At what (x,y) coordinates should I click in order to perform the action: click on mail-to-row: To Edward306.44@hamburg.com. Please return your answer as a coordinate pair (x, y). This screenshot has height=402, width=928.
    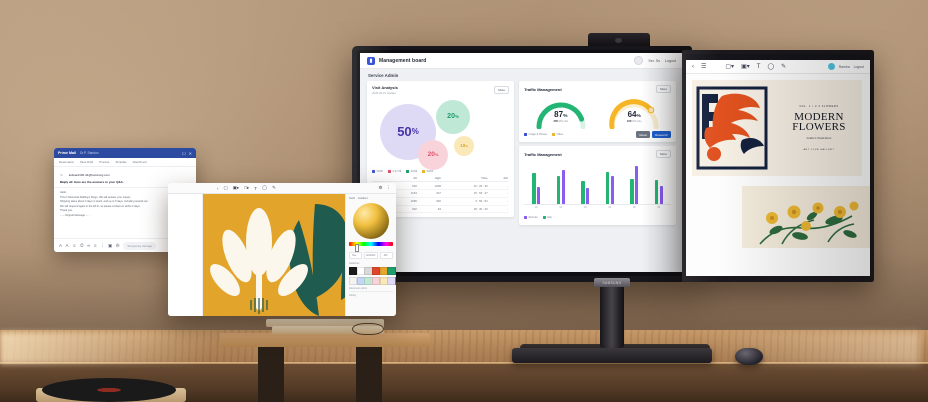
    Looking at the image, I should click on (125, 174).